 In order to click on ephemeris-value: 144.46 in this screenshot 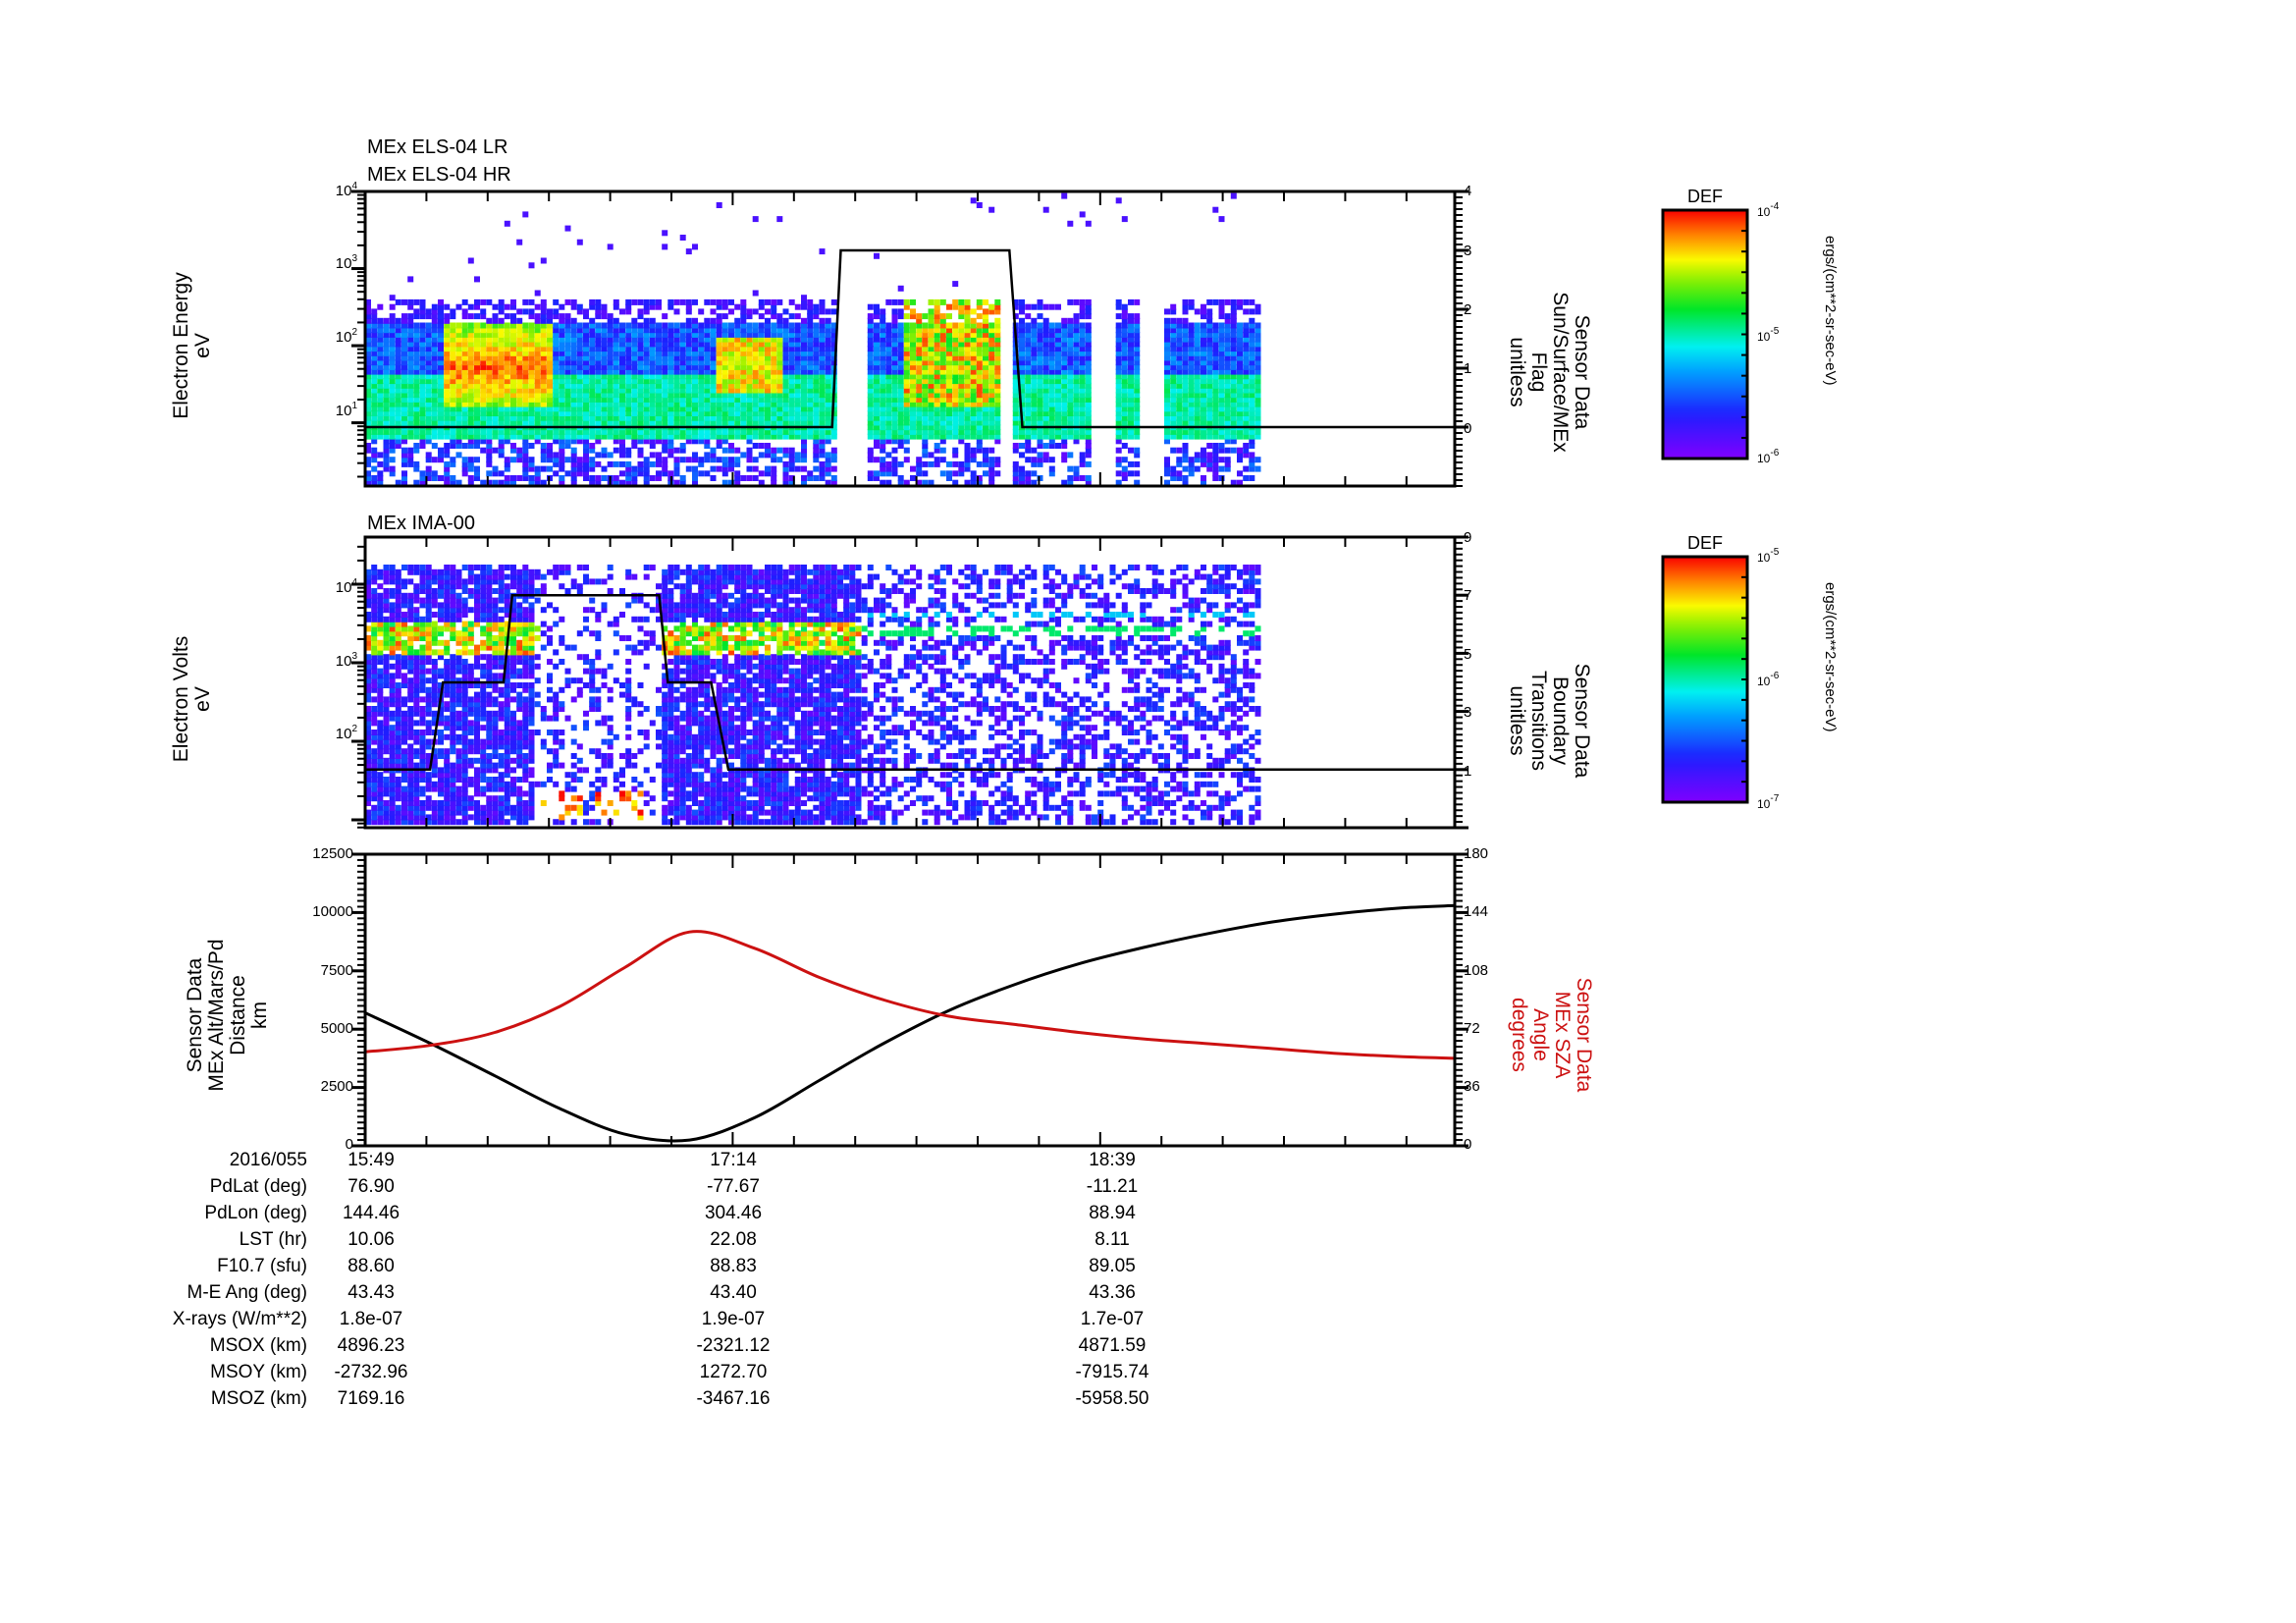, I will do `click(371, 1213)`.